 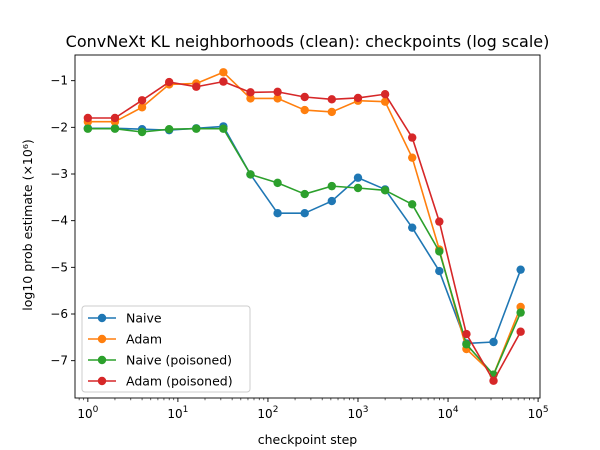 I want to click on legend-label: Naive, so click(x=144, y=318).